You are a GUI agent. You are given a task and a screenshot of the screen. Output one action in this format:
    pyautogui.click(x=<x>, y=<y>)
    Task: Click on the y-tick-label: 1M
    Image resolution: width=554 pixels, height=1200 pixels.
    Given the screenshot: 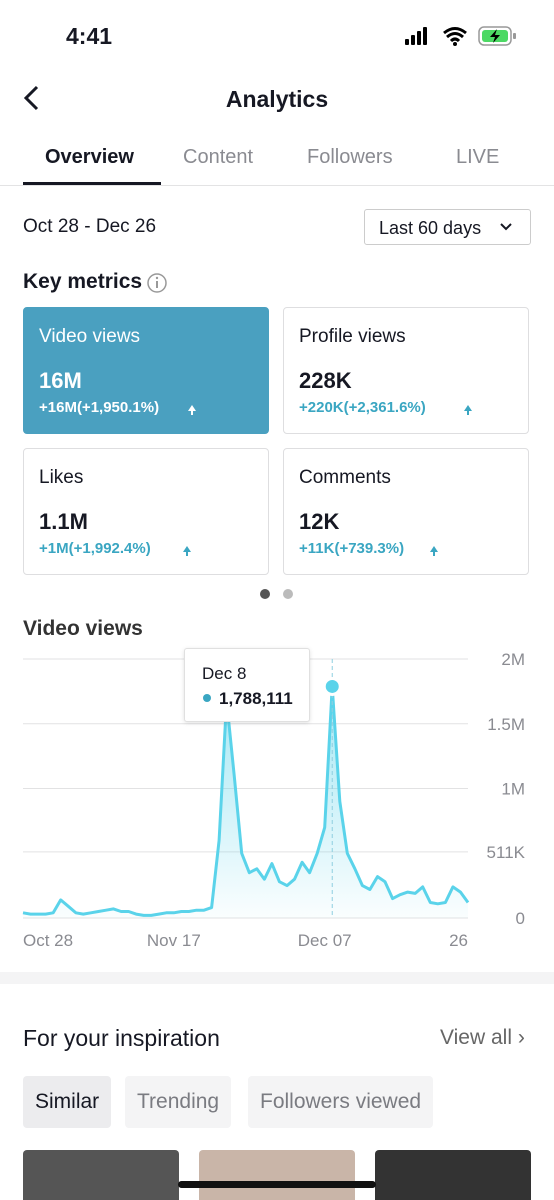 What is the action you would take?
    pyautogui.click(x=513, y=789)
    